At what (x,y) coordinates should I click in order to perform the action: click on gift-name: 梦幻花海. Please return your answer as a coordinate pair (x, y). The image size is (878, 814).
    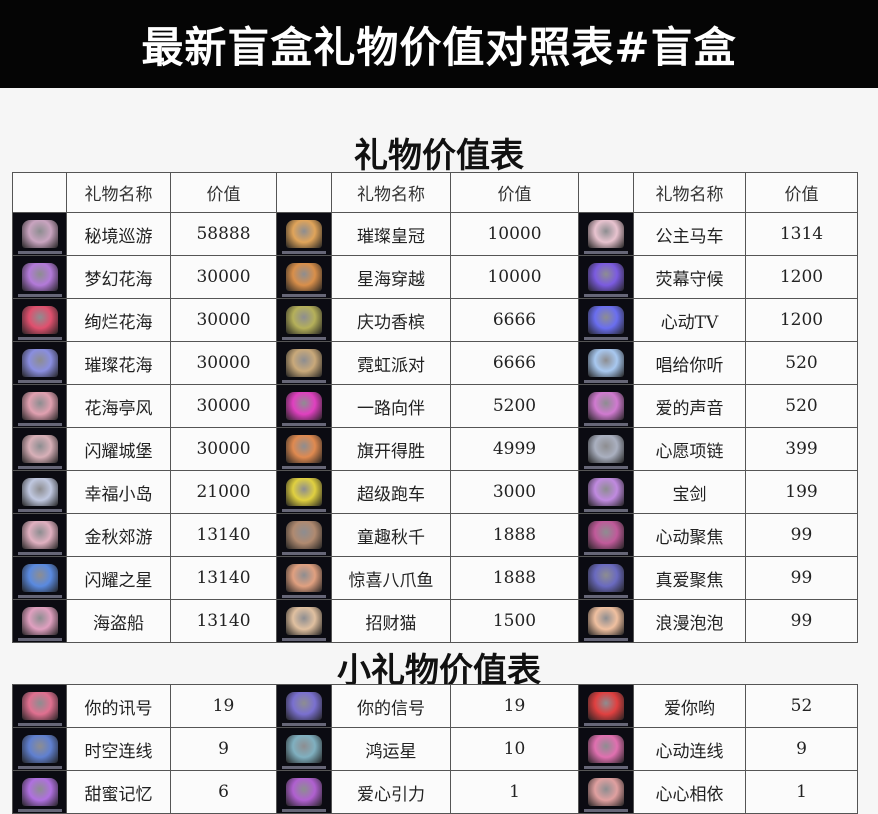
    Looking at the image, I should click on (118, 277).